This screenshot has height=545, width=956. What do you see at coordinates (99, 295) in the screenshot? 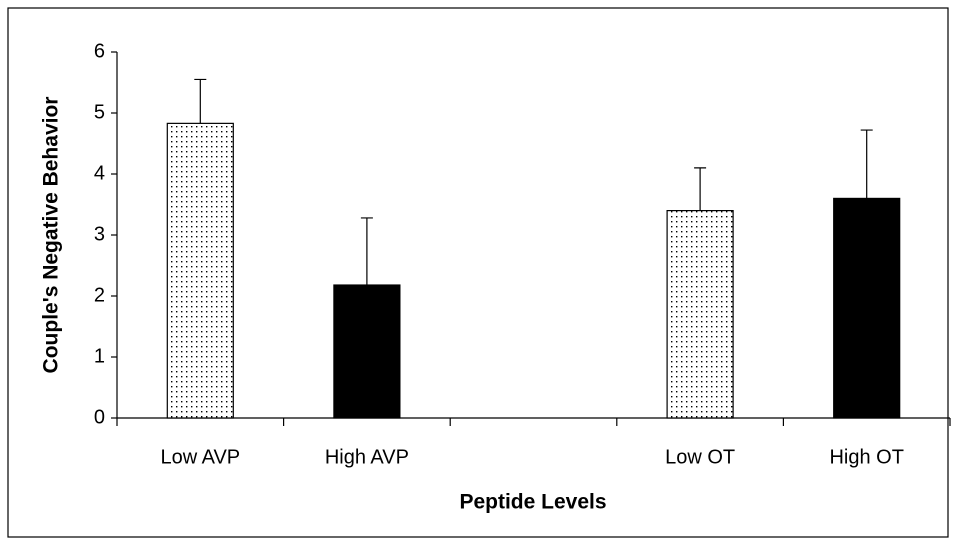
I see `y-tick-label: 2` at bounding box center [99, 295].